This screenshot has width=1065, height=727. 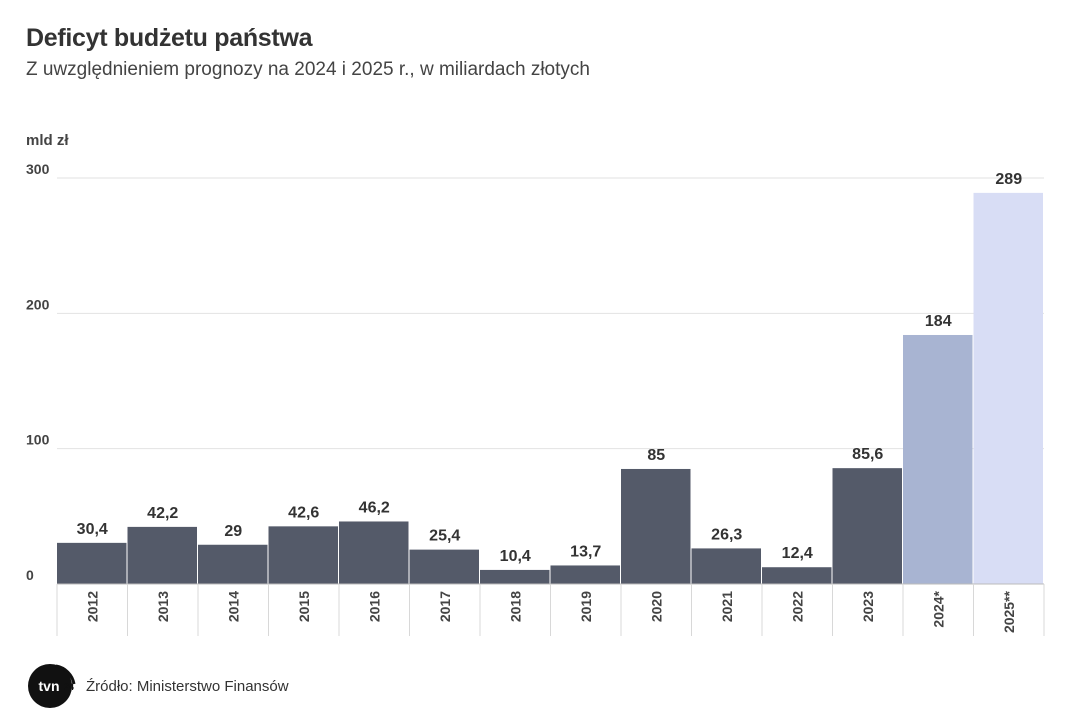 I want to click on x-tick-label: 2015, so click(x=304, y=606).